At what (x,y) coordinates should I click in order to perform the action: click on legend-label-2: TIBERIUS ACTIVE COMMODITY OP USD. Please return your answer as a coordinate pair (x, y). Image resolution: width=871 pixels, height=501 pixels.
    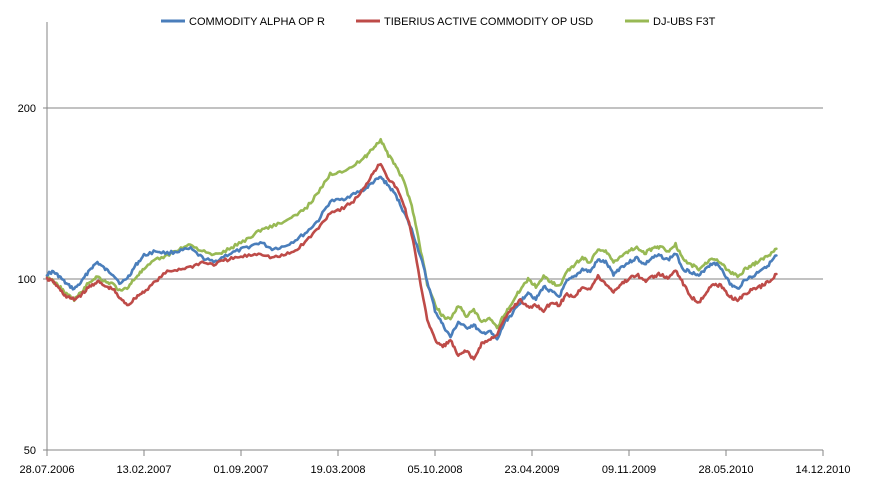
    Looking at the image, I should click on (488, 22).